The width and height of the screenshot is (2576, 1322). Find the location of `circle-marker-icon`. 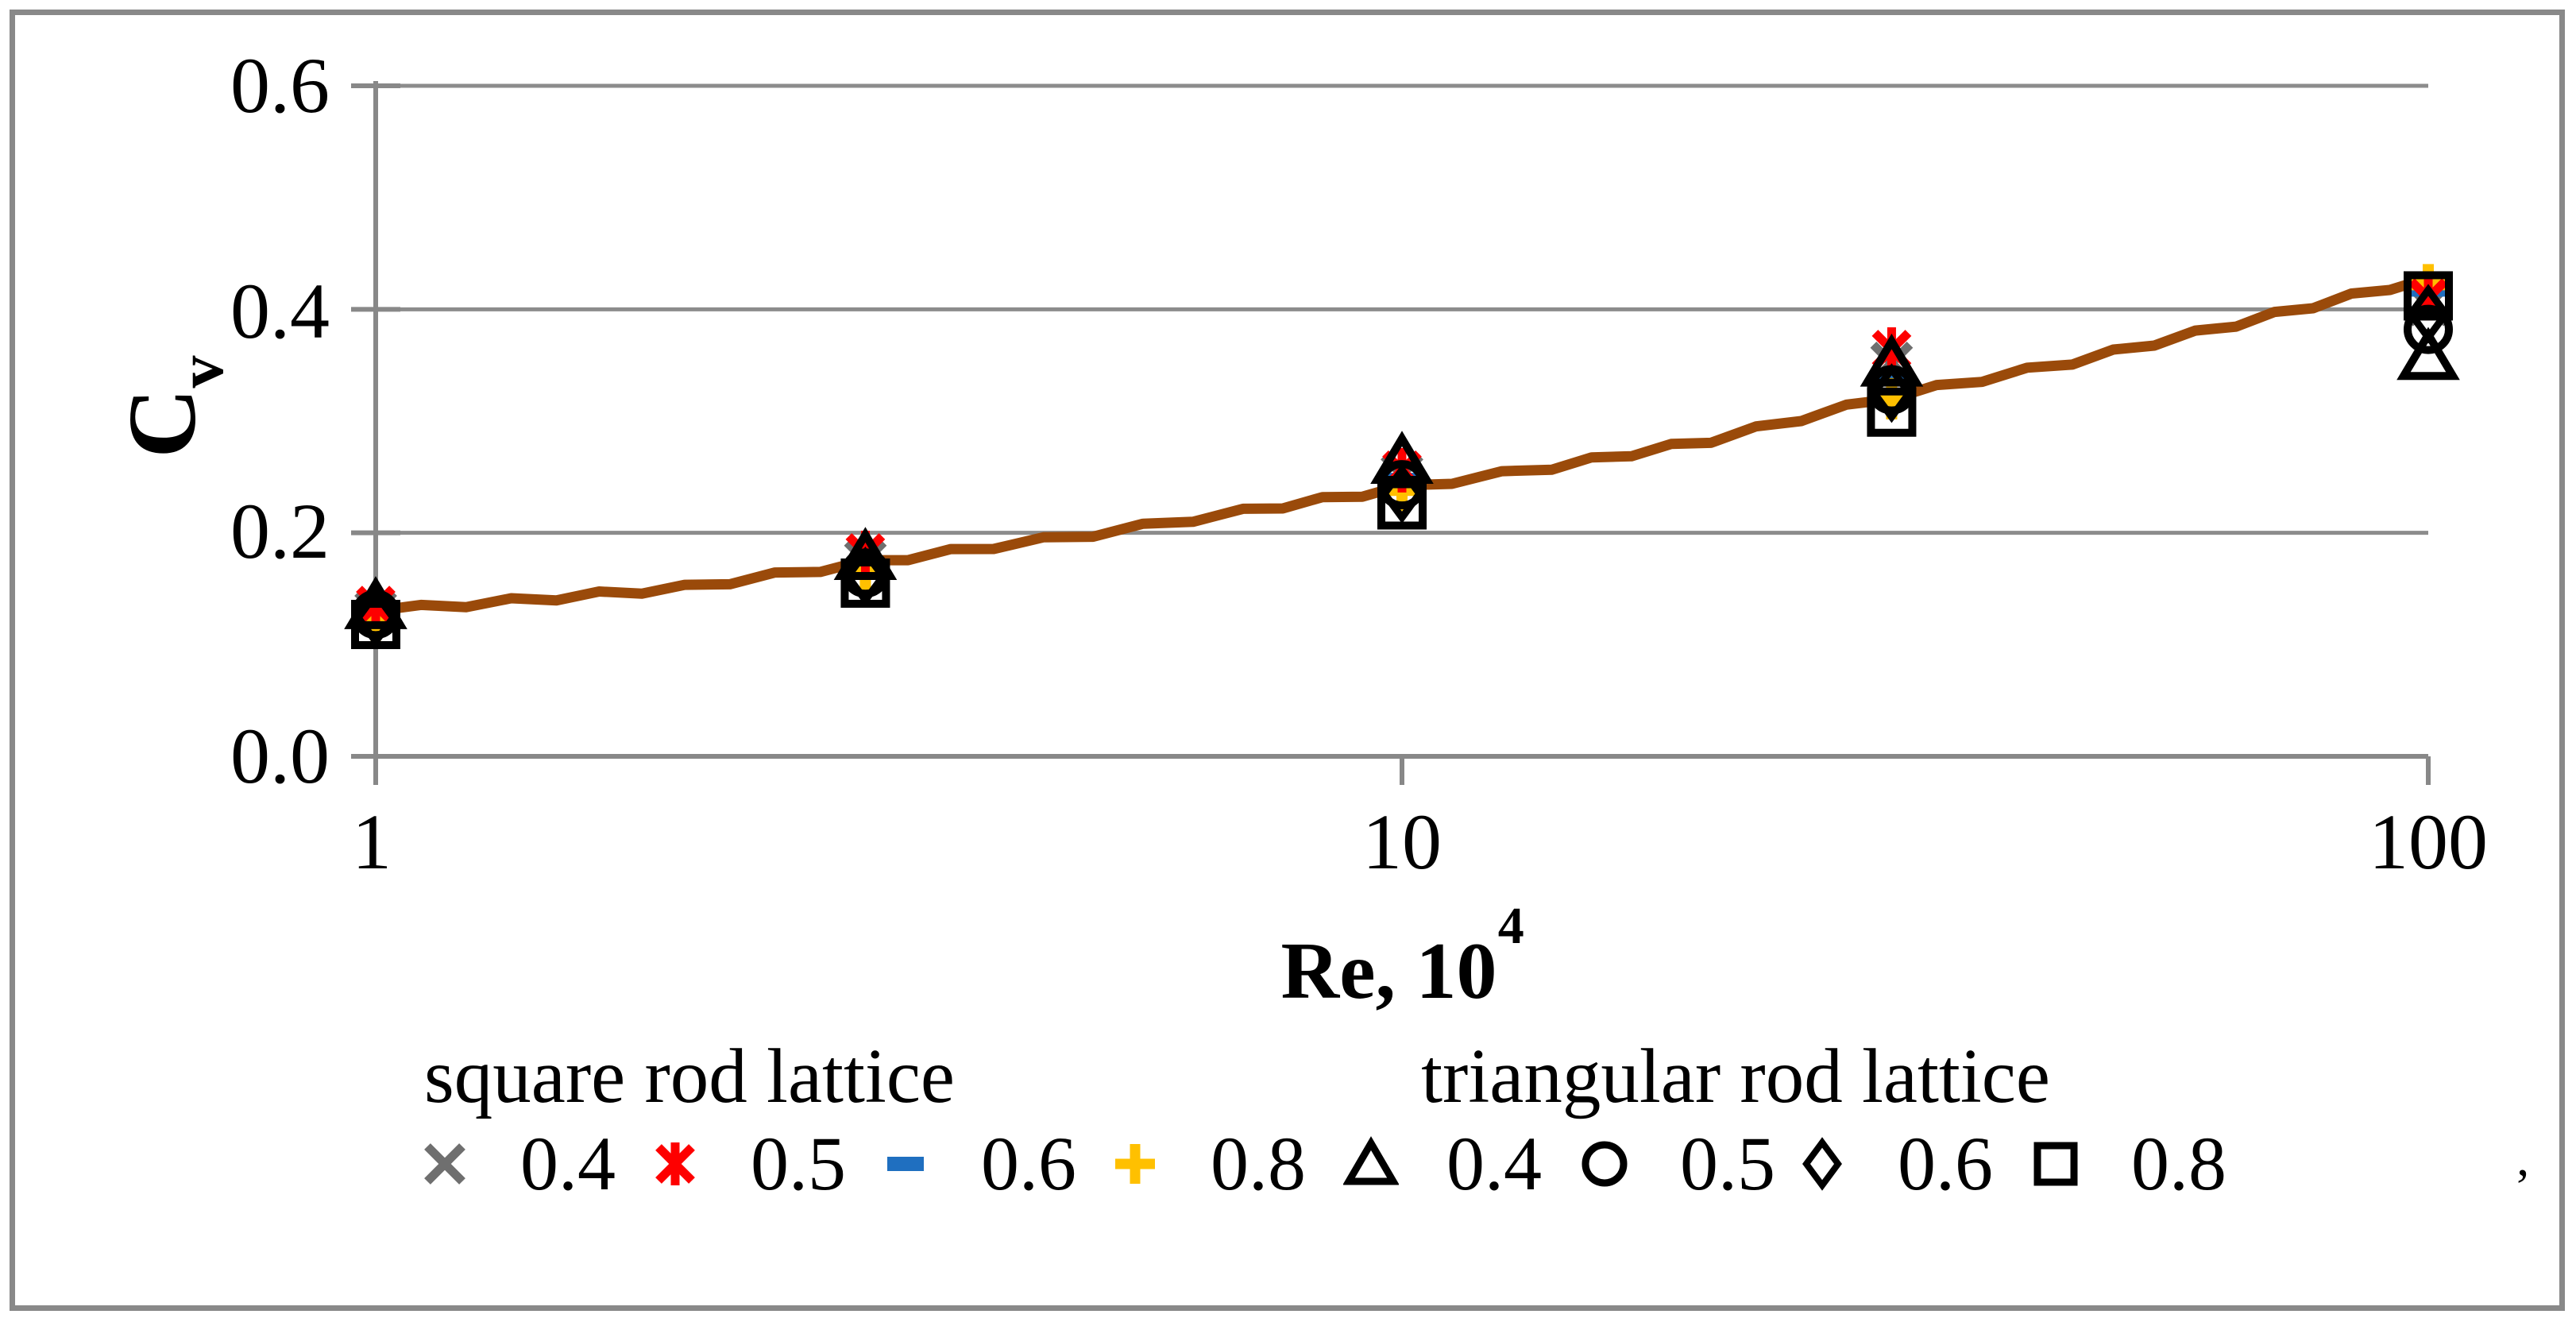

circle-marker-icon is located at coordinates (1605, 1164).